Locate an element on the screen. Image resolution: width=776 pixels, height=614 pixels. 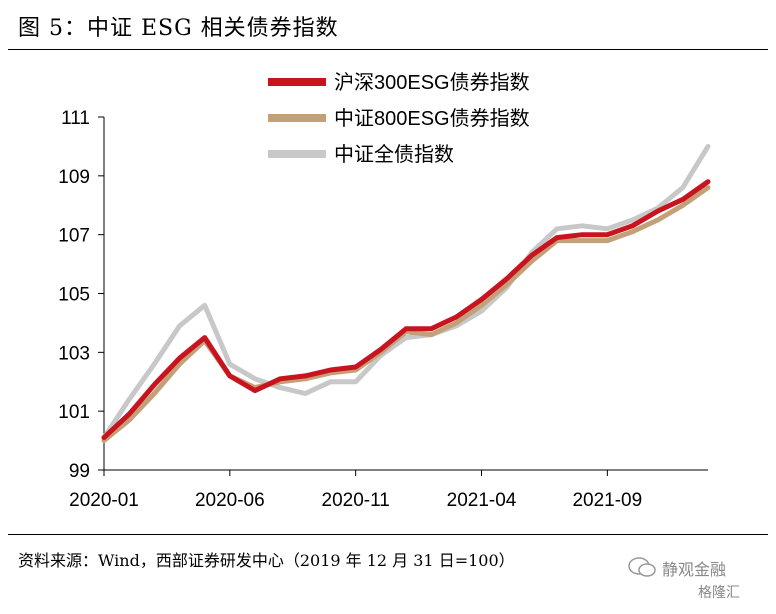
x-tick-label: 2020-11 is located at coordinates (356, 500).